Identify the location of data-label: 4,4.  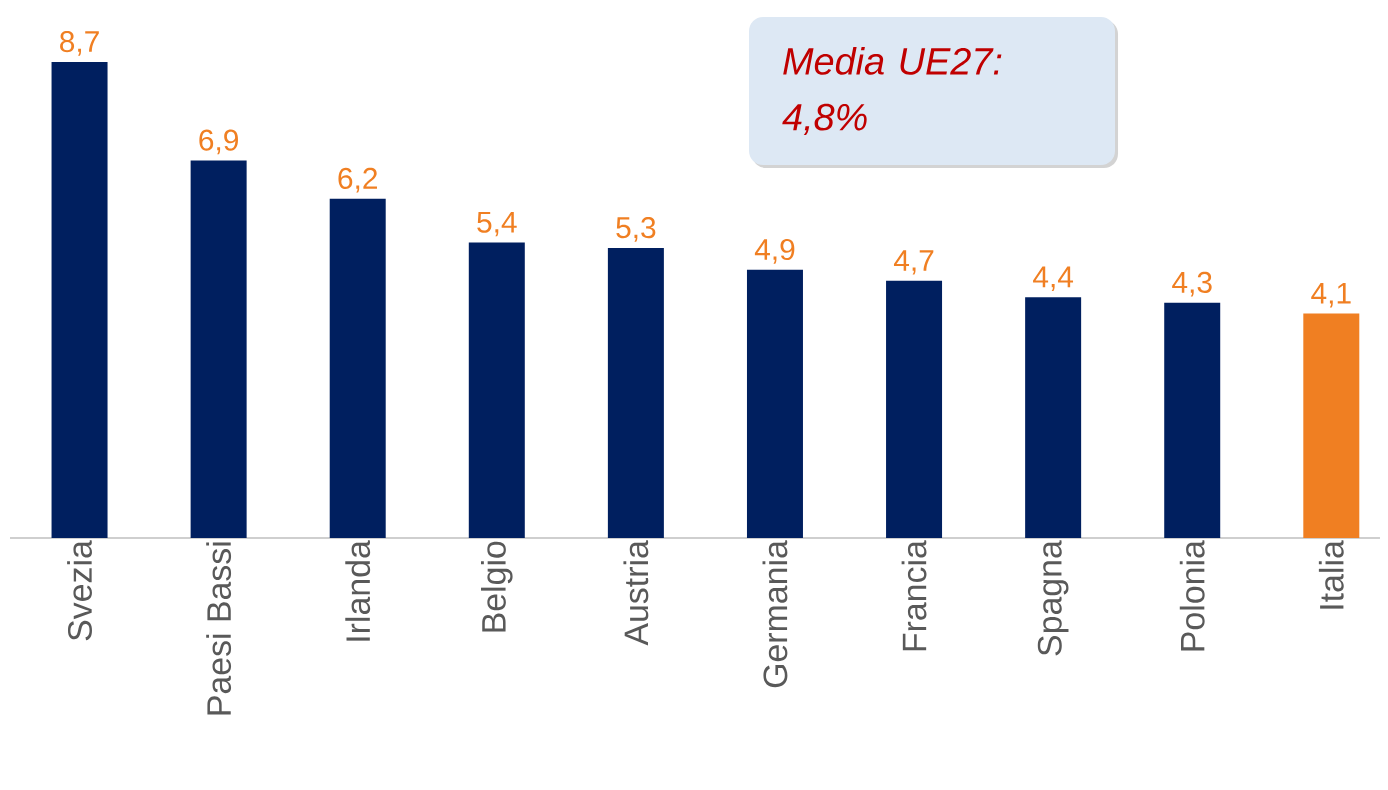
(1053, 278).